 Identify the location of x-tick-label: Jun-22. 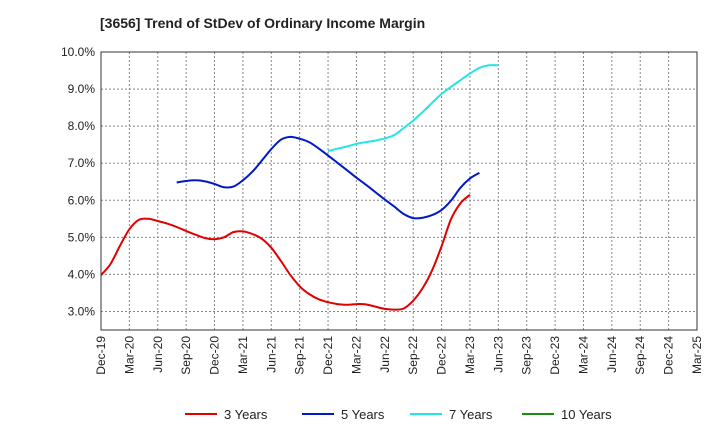
(385, 354).